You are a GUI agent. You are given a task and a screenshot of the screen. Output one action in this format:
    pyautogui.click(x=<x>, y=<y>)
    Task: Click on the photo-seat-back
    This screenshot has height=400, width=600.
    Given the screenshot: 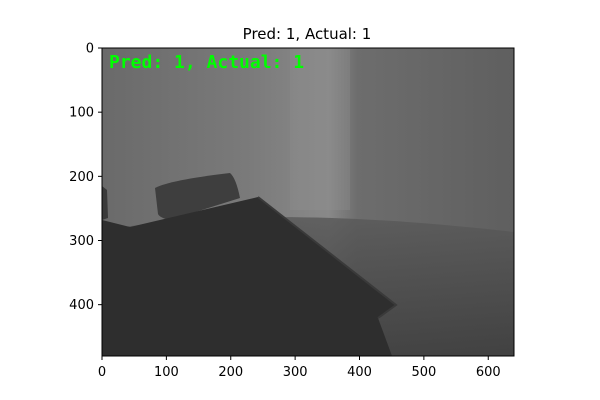 What is the action you would take?
    pyautogui.click(x=197, y=196)
    